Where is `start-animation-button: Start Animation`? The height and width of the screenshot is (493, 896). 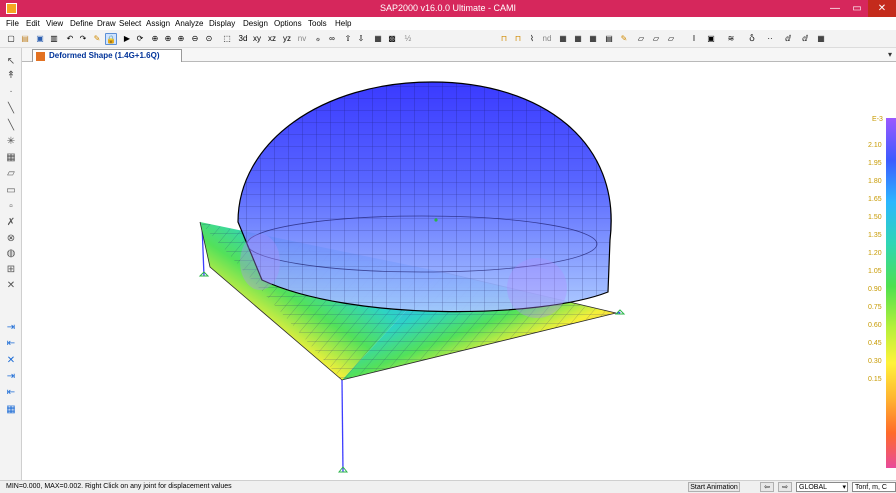 start-animation-button: Start Animation is located at coordinates (714, 487).